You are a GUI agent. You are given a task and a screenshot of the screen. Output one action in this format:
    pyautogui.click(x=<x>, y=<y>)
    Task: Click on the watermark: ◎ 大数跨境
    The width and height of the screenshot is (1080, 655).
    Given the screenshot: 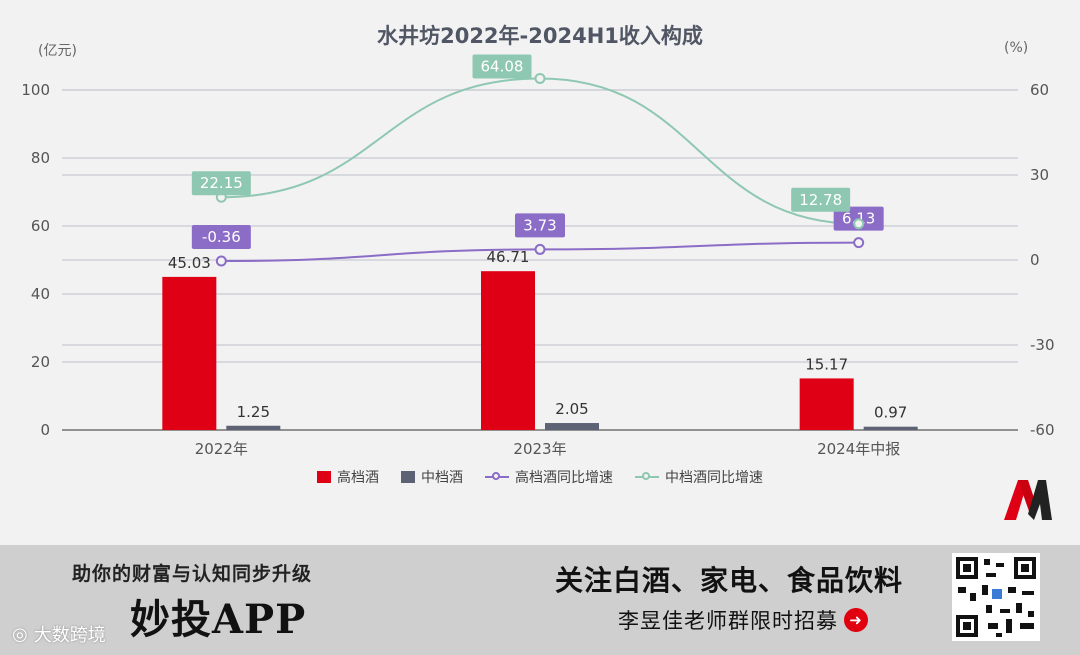 What is the action you would take?
    pyautogui.click(x=59, y=634)
    